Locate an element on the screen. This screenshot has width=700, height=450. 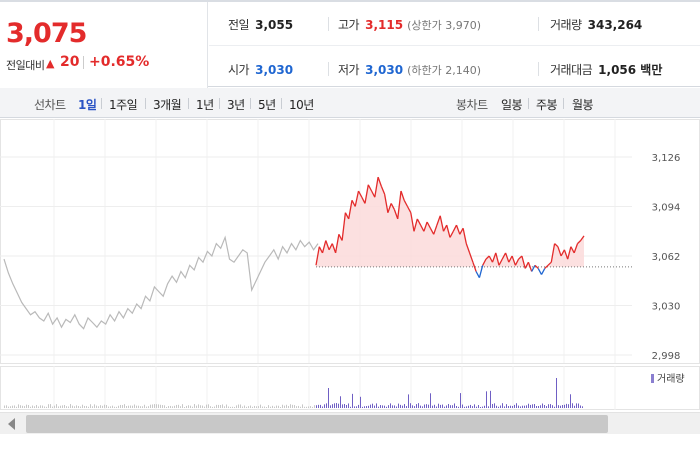
current-price: 3,075 is located at coordinates (46, 33).